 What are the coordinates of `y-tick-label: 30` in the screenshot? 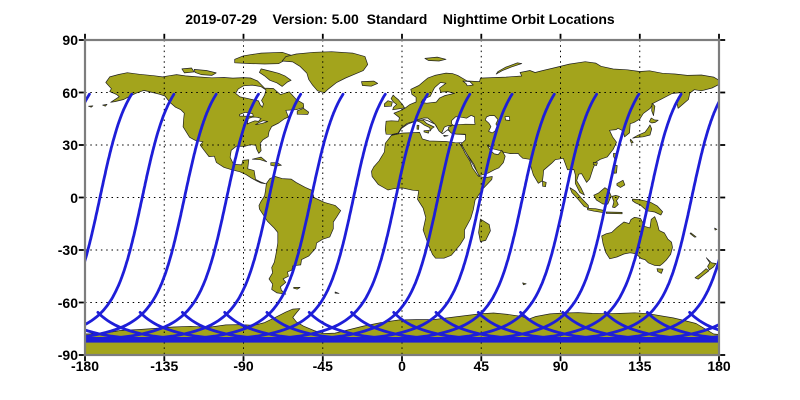 It's located at (70, 145).